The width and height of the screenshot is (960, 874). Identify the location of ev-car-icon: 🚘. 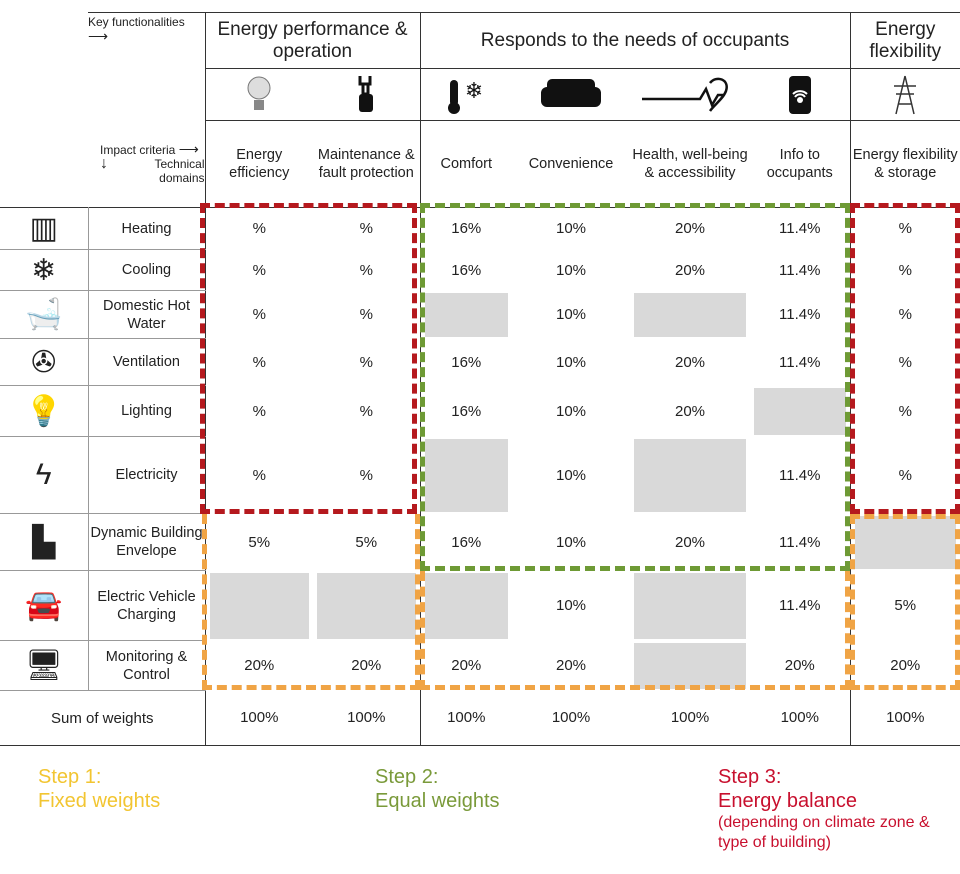
(44, 605).